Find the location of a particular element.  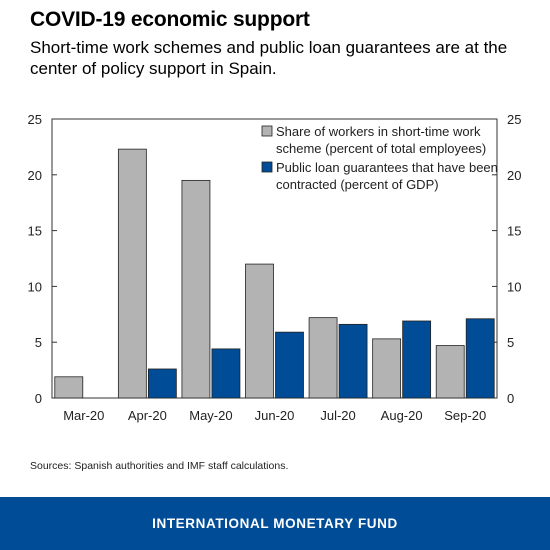

footer-label: INTERNATIONAL MONETARY FUND is located at coordinates (275, 523).